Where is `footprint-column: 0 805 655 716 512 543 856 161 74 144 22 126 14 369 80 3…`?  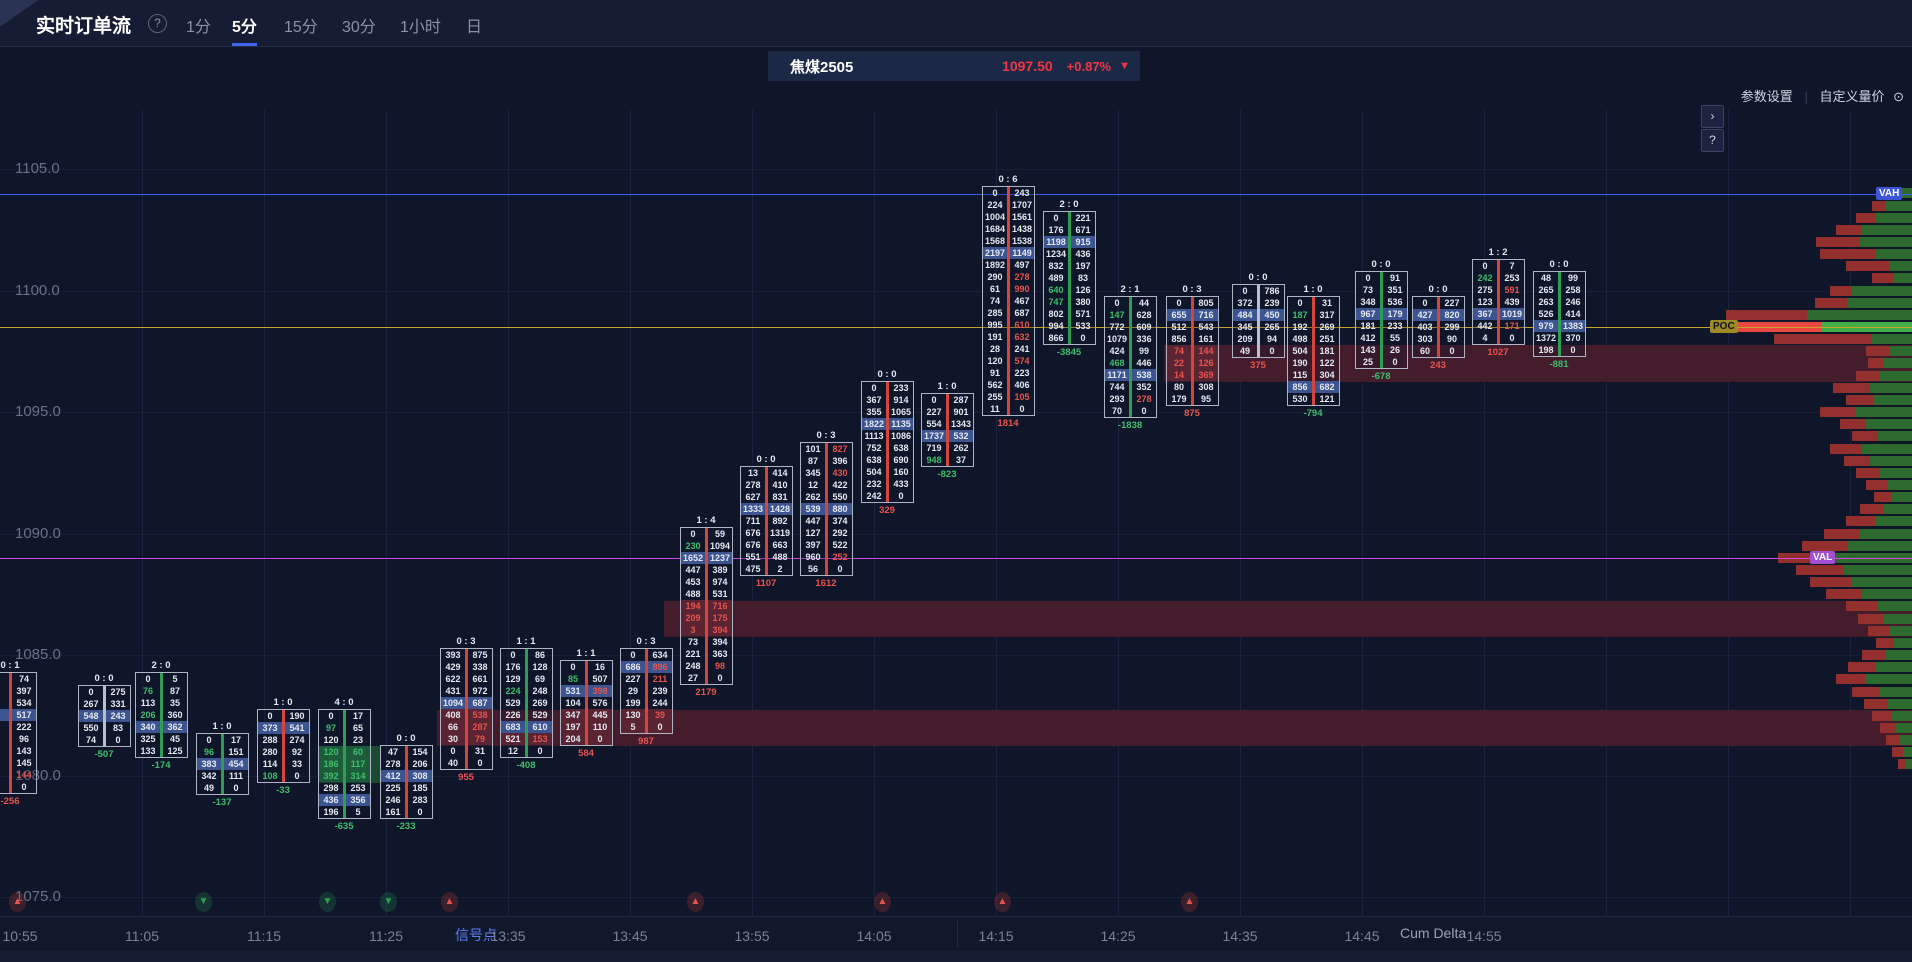
footprint-column: 0 805 655 716 512 543 856 161 74 144 22 126 14 369 80 3… is located at coordinates (1192, 350).